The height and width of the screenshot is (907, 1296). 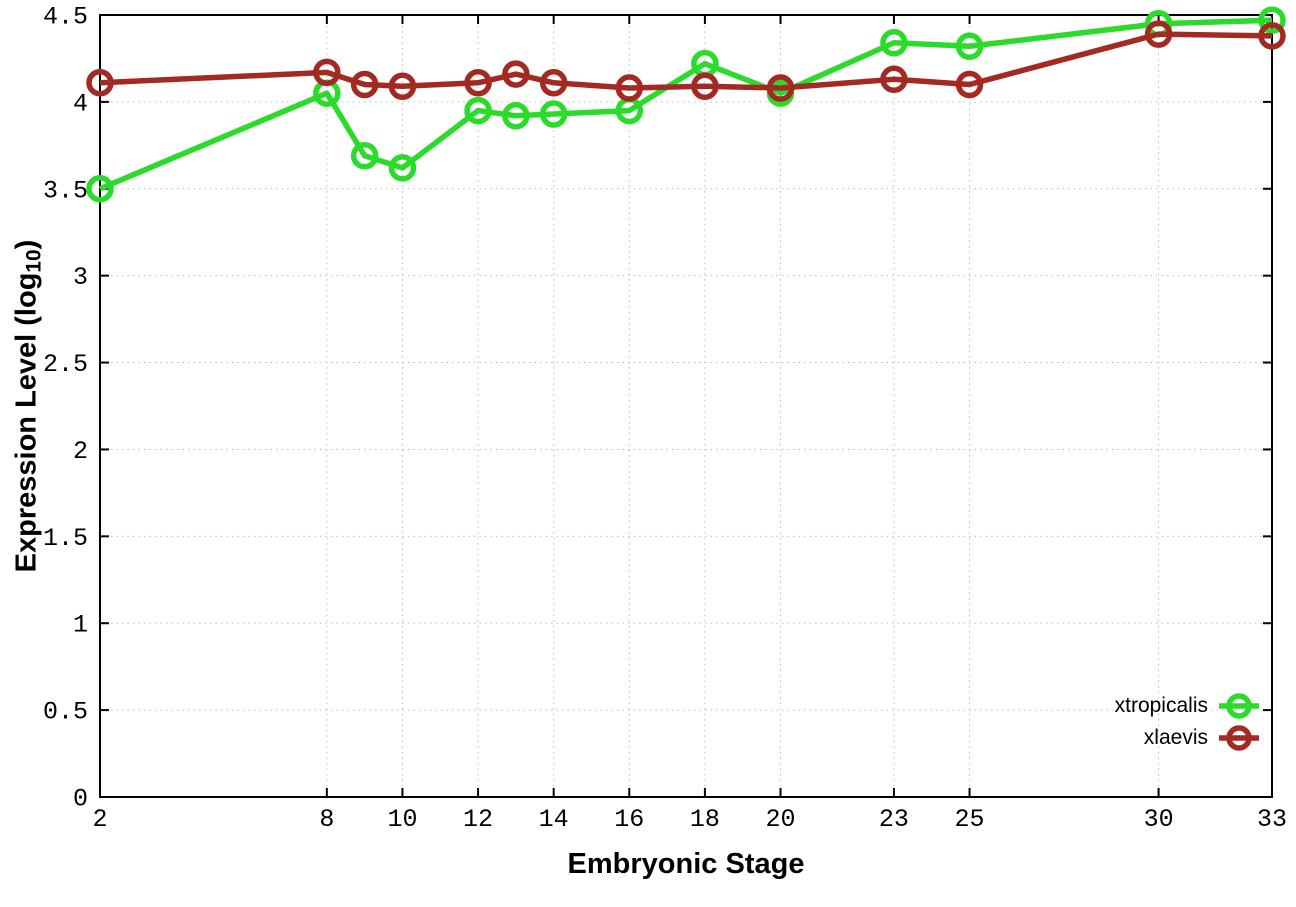 What do you see at coordinates (99, 819) in the screenshot?
I see `x-tick-label: 2` at bounding box center [99, 819].